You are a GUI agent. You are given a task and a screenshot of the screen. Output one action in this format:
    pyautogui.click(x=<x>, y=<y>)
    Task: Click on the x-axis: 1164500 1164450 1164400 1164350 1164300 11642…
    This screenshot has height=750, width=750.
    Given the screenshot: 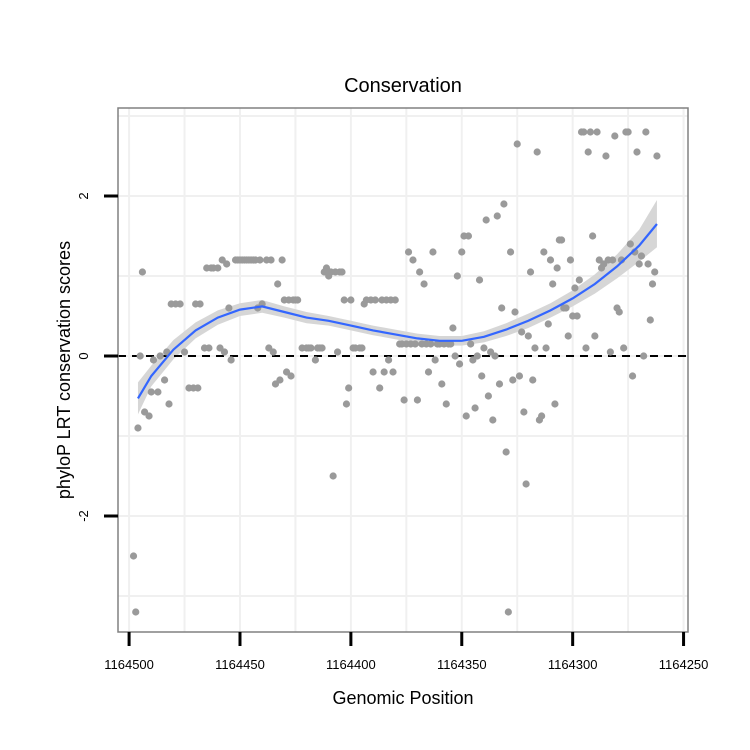 What is the action you would take?
    pyautogui.click(x=406, y=652)
    